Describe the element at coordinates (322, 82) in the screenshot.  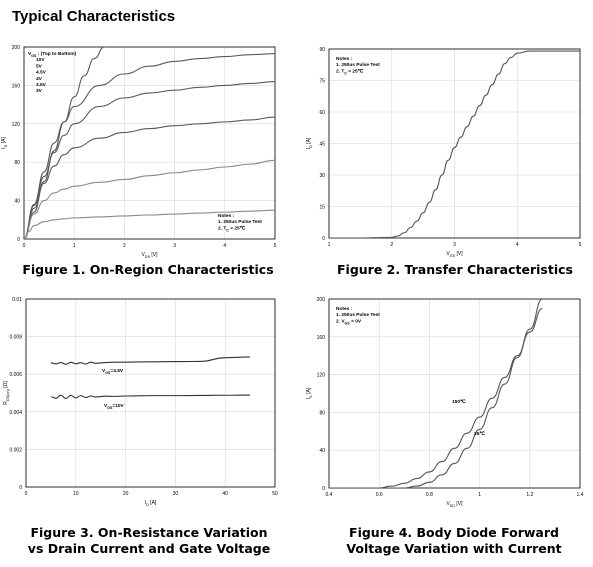
I see `y-tick-label: 75` at that location.